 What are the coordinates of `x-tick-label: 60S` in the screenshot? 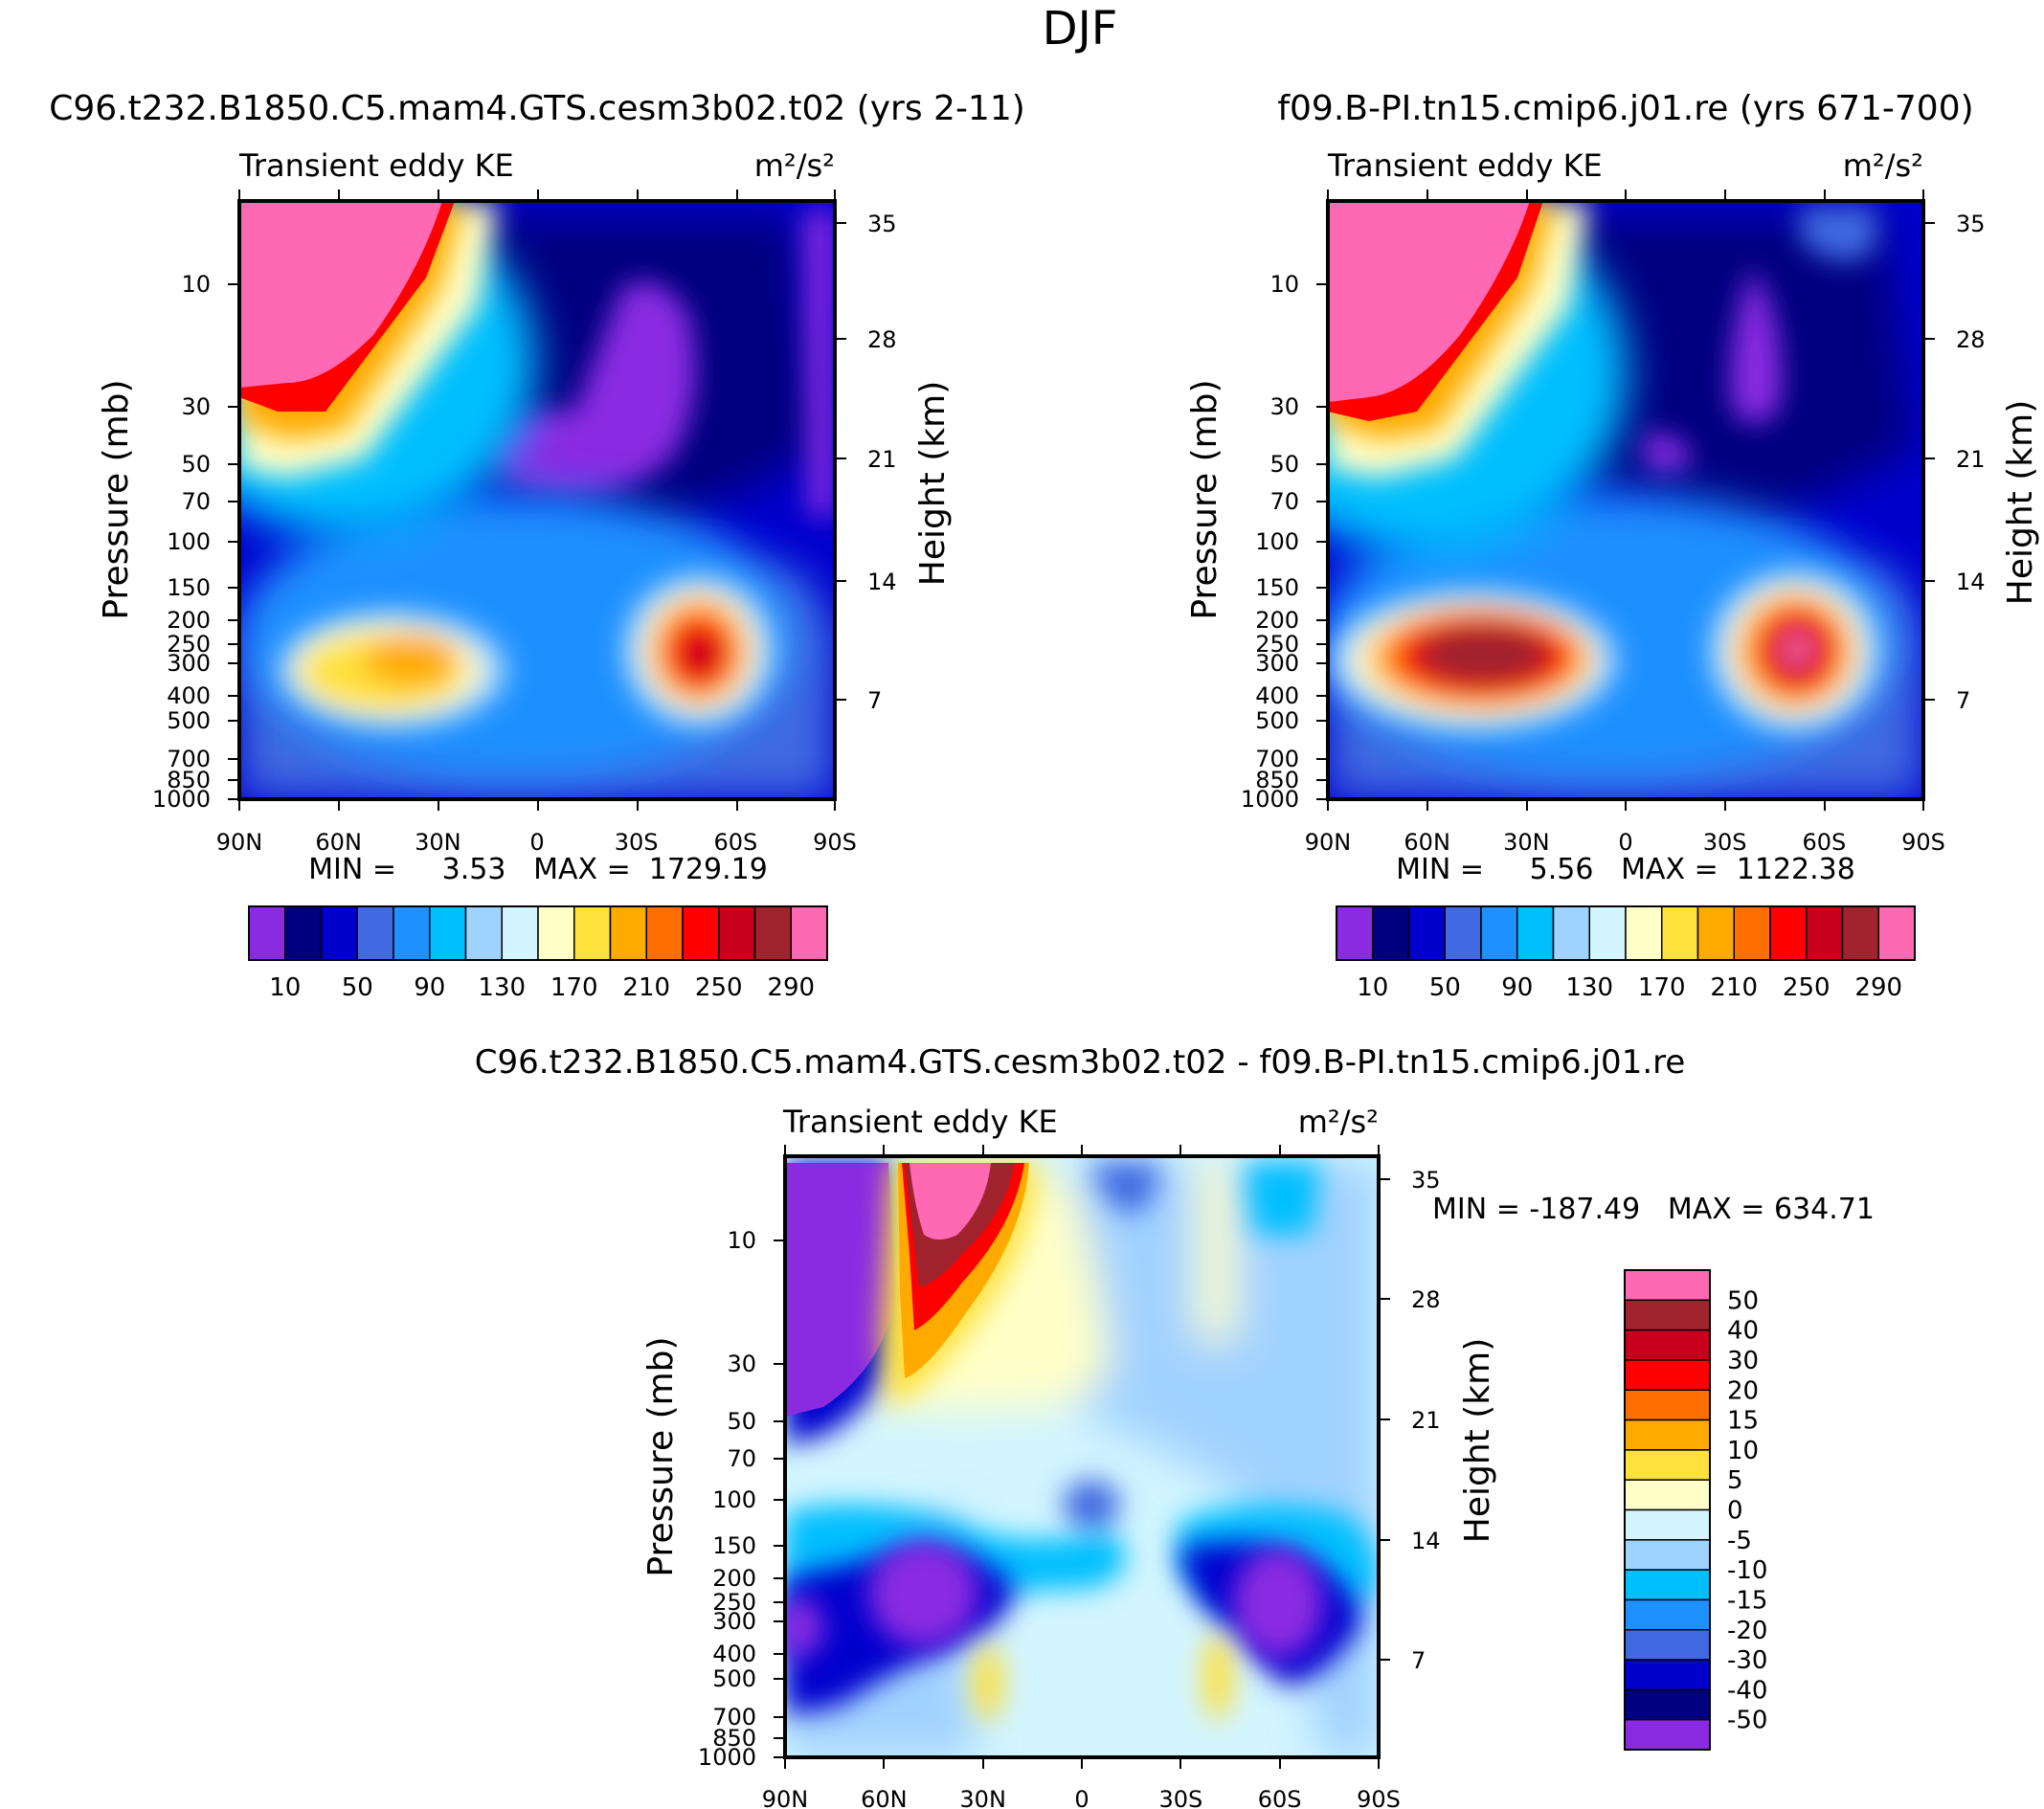 It's located at (735, 842).